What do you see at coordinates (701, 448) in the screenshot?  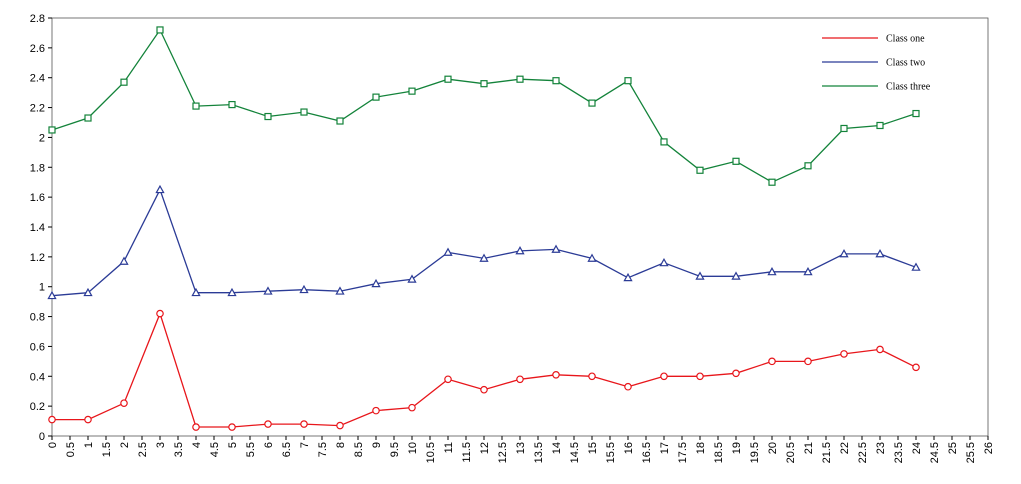 I see `x-tick-label: 18` at bounding box center [701, 448].